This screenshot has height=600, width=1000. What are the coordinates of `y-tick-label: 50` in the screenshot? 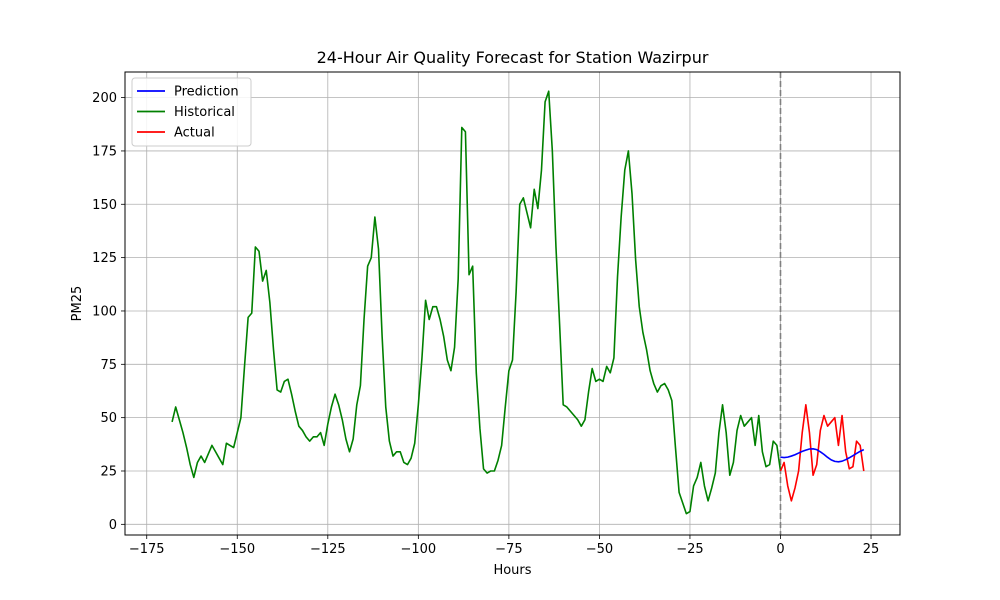 It's located at (108, 418).